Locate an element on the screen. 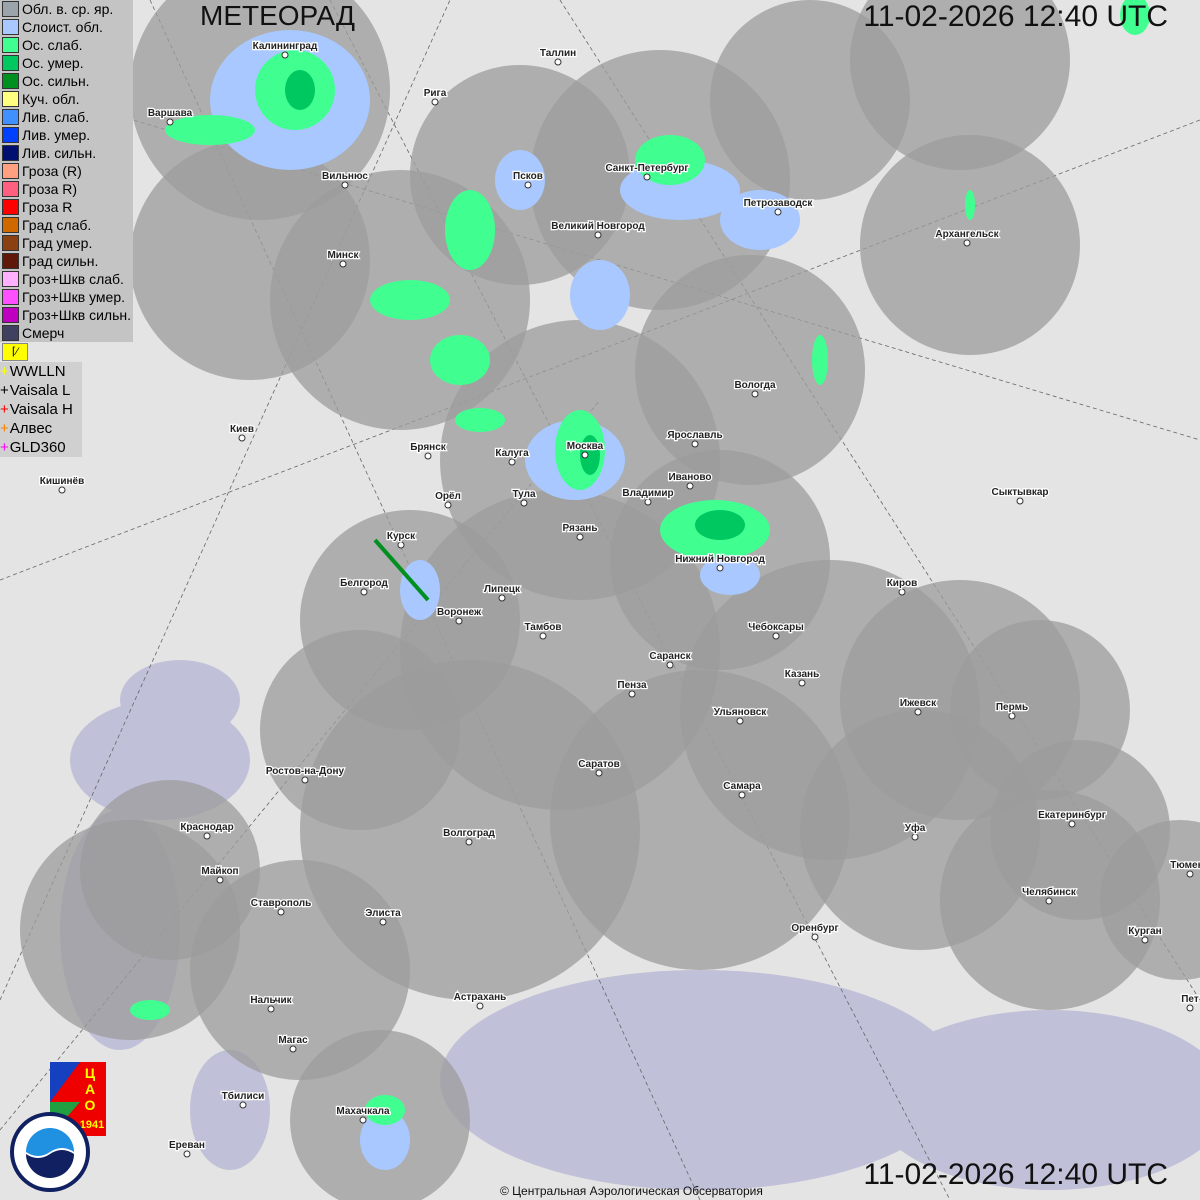 The image size is (1200, 1200). legend-item: Гроз+Шкв умер. is located at coordinates (66, 297).